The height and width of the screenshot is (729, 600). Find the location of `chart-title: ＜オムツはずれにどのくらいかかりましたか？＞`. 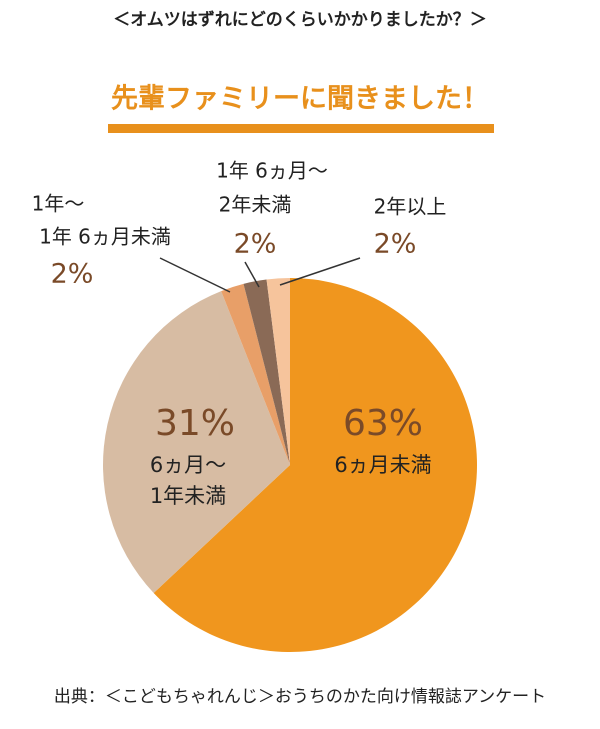

chart-title: ＜オムツはずれにどのくらいかかりましたか？＞ is located at coordinates (300, 20).